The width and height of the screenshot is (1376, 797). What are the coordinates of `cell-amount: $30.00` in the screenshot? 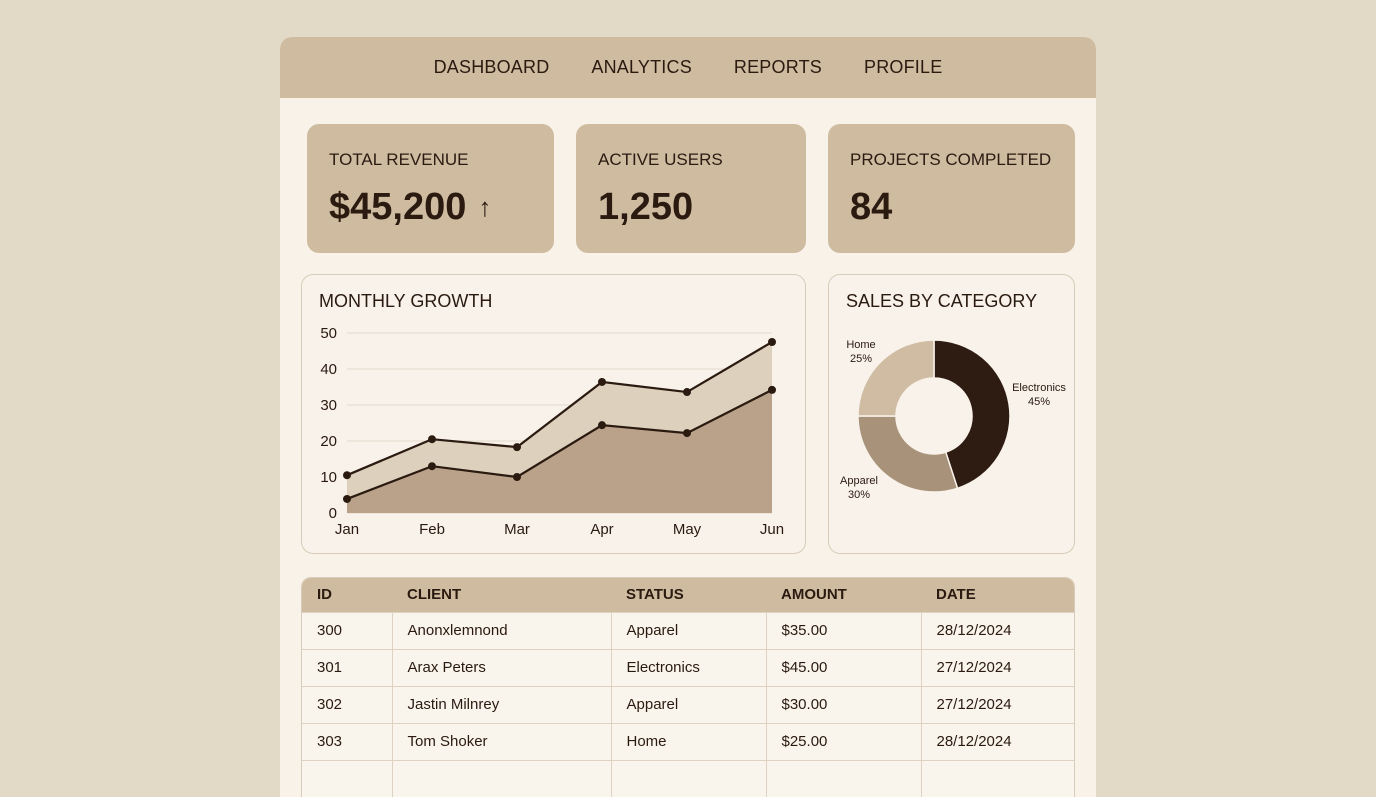 It's located at (843, 704).